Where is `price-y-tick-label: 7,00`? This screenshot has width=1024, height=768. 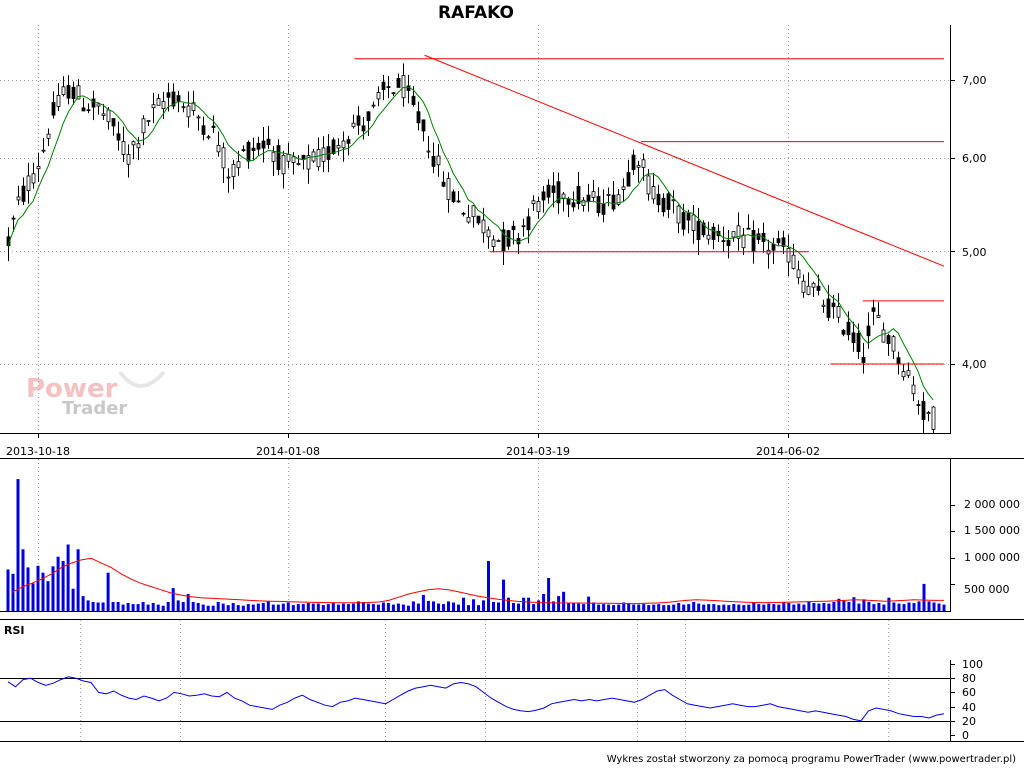 price-y-tick-label: 7,00 is located at coordinates (974, 80).